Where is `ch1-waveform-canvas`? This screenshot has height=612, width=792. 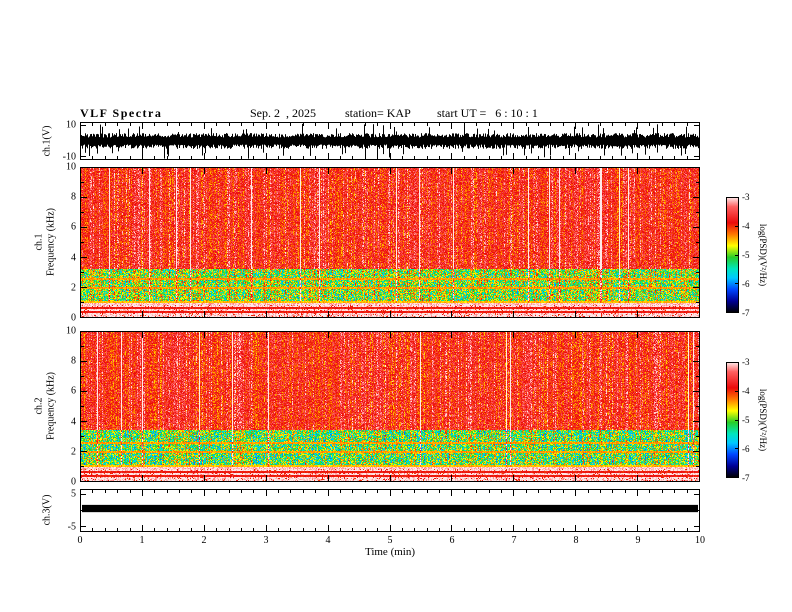 ch1-waveform-canvas is located at coordinates (390, 141).